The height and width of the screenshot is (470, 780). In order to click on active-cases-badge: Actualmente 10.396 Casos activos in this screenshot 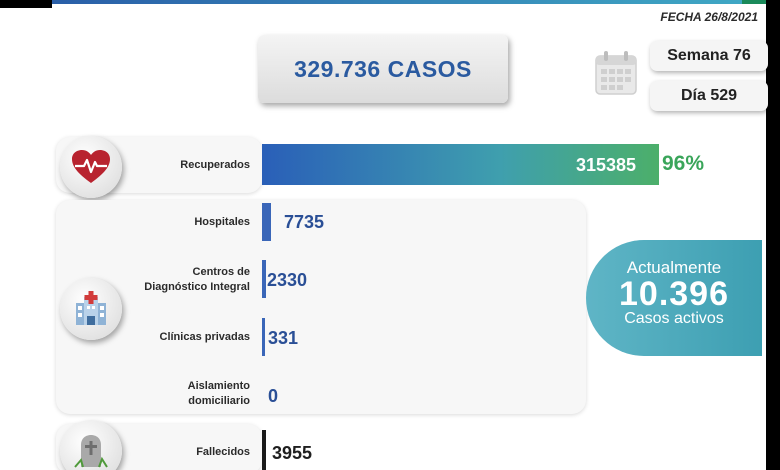, I will do `click(674, 298)`.